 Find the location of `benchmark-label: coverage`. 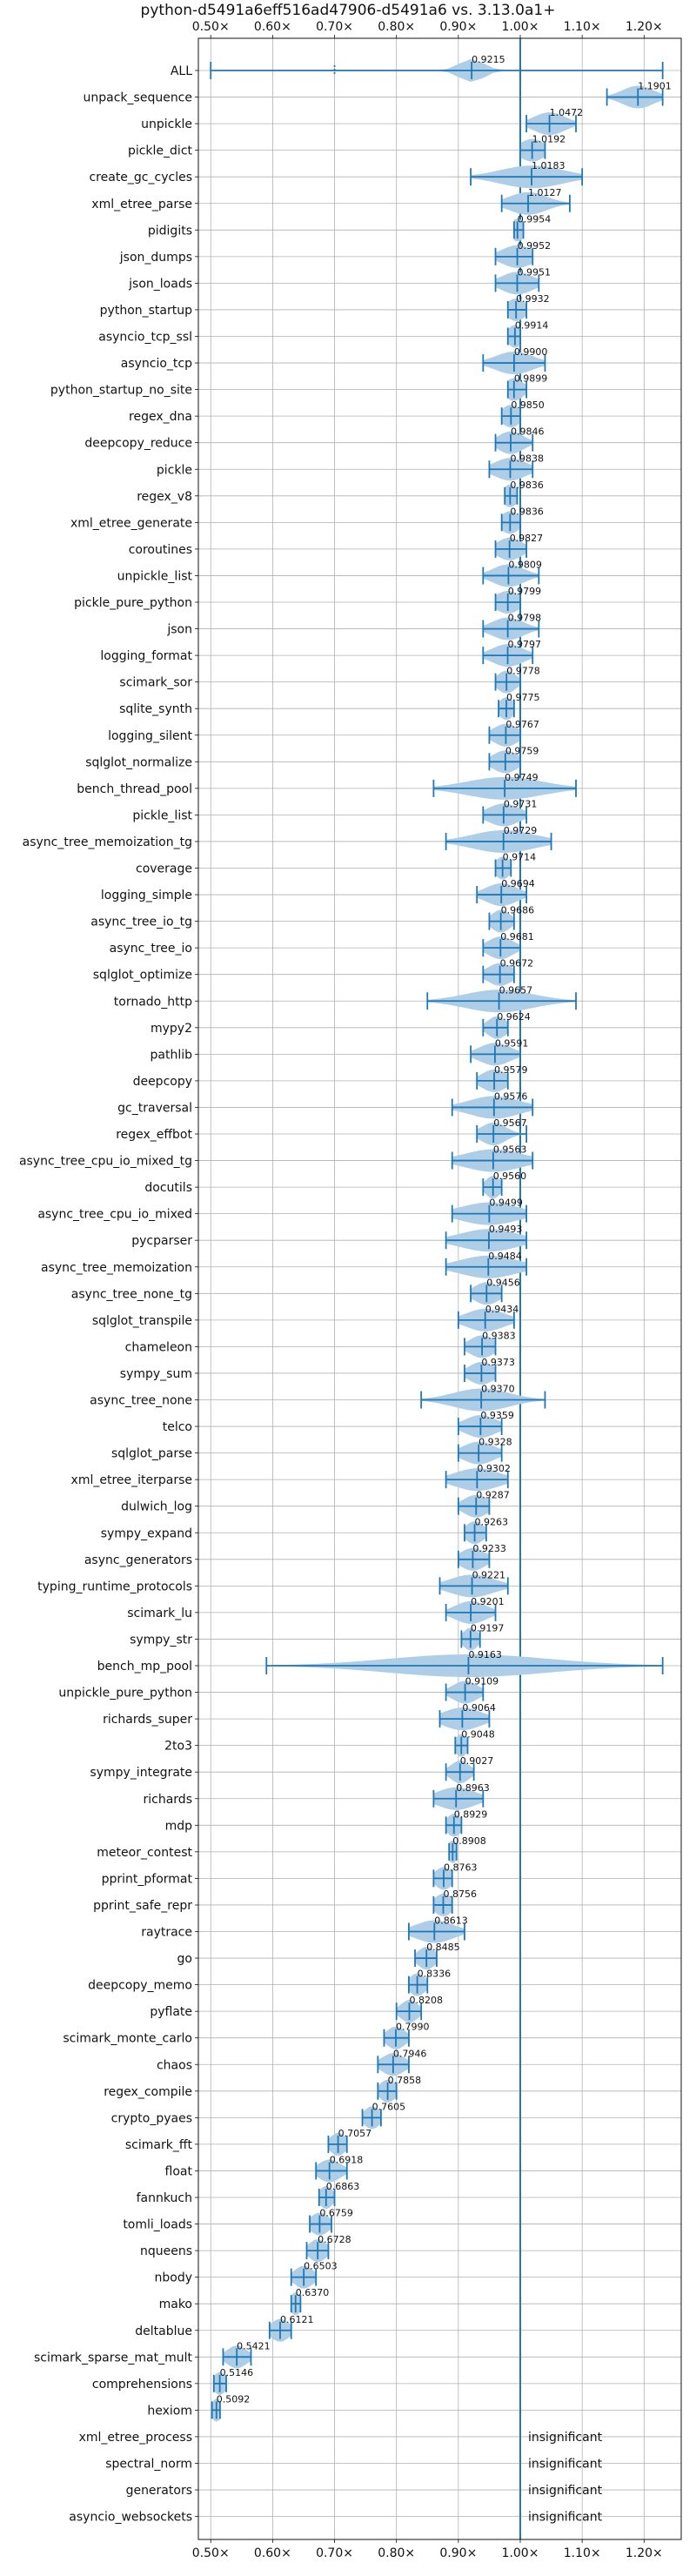

benchmark-label: coverage is located at coordinates (164, 869).